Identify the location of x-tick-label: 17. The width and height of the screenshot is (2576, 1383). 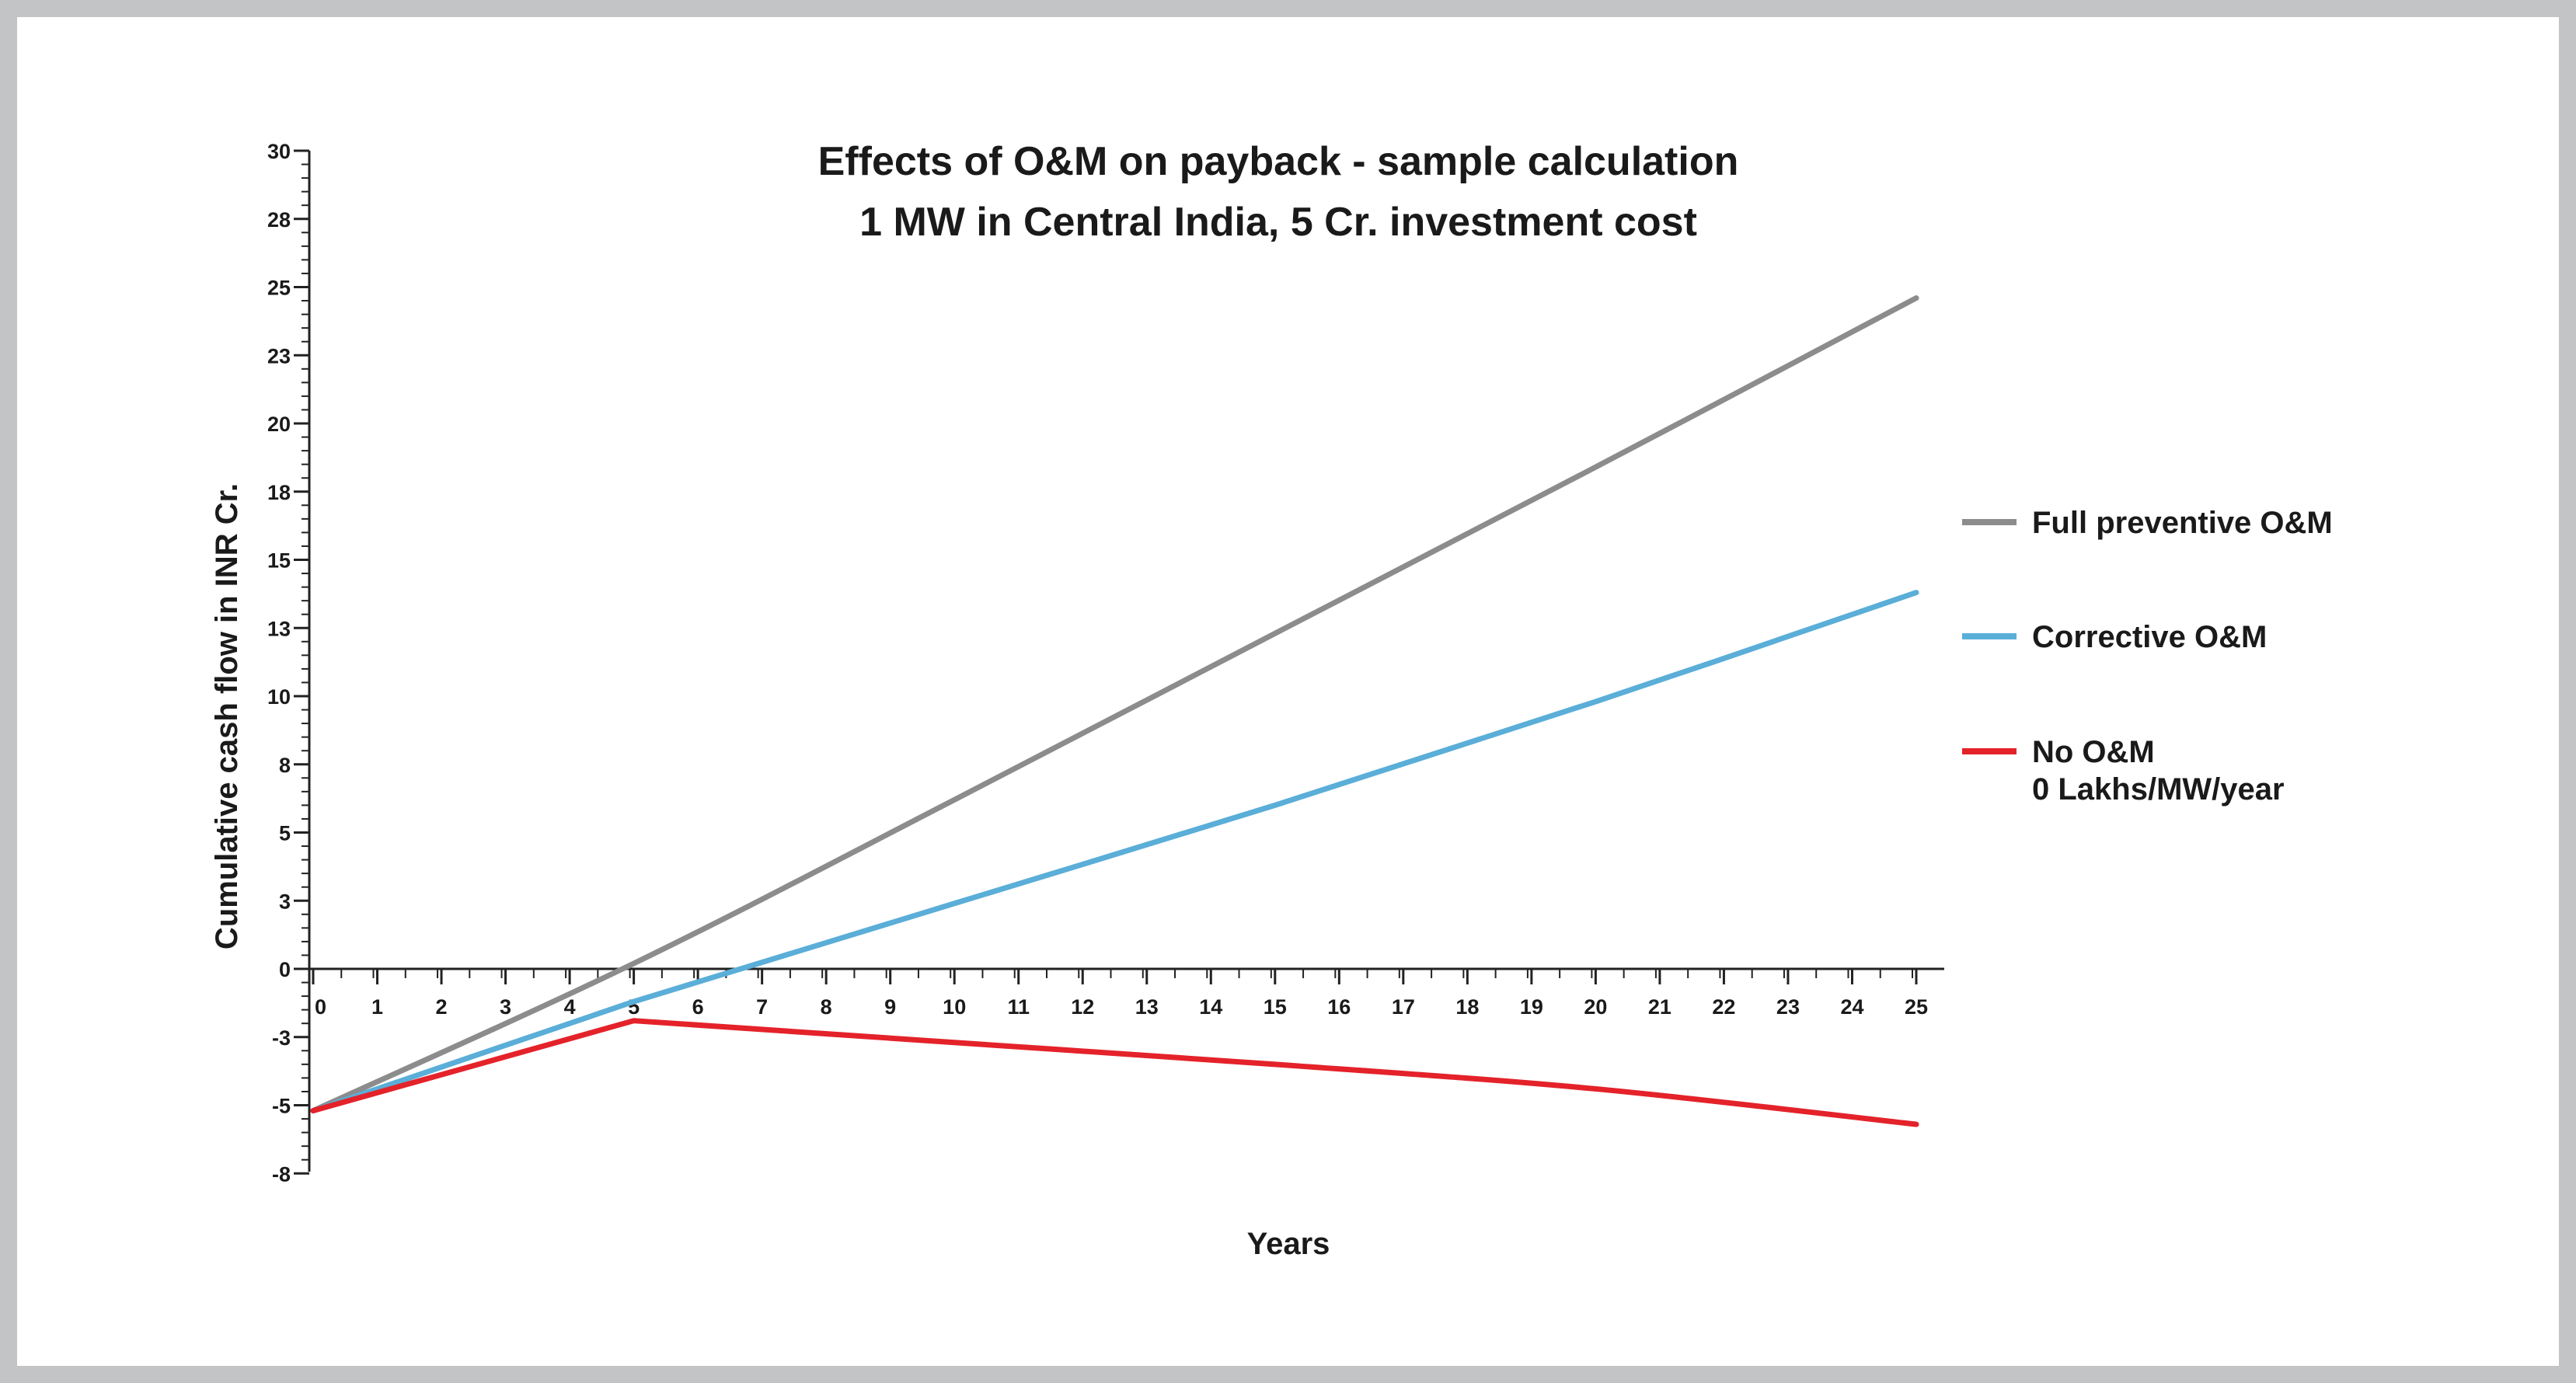
(1403, 1007).